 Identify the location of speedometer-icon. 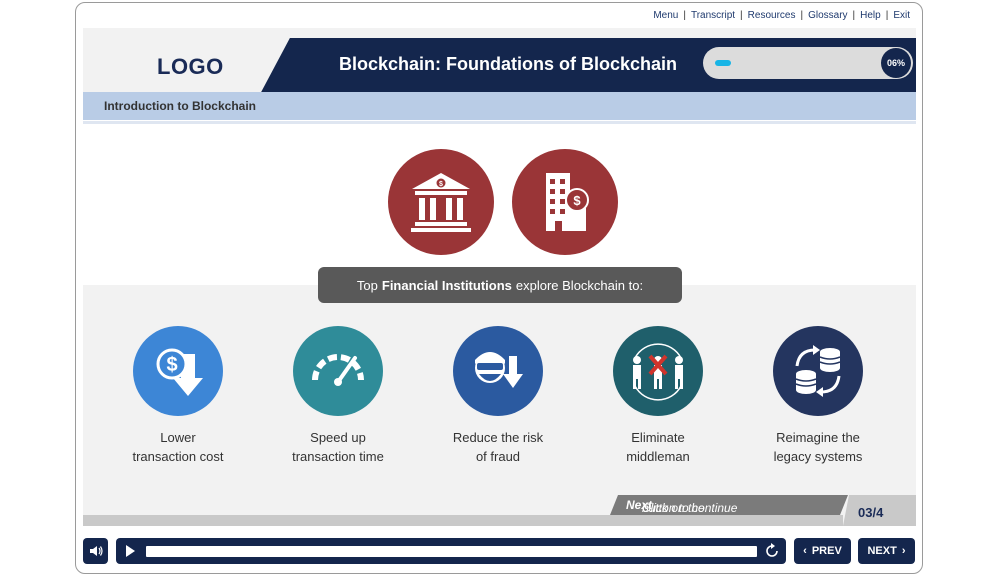
(338, 370).